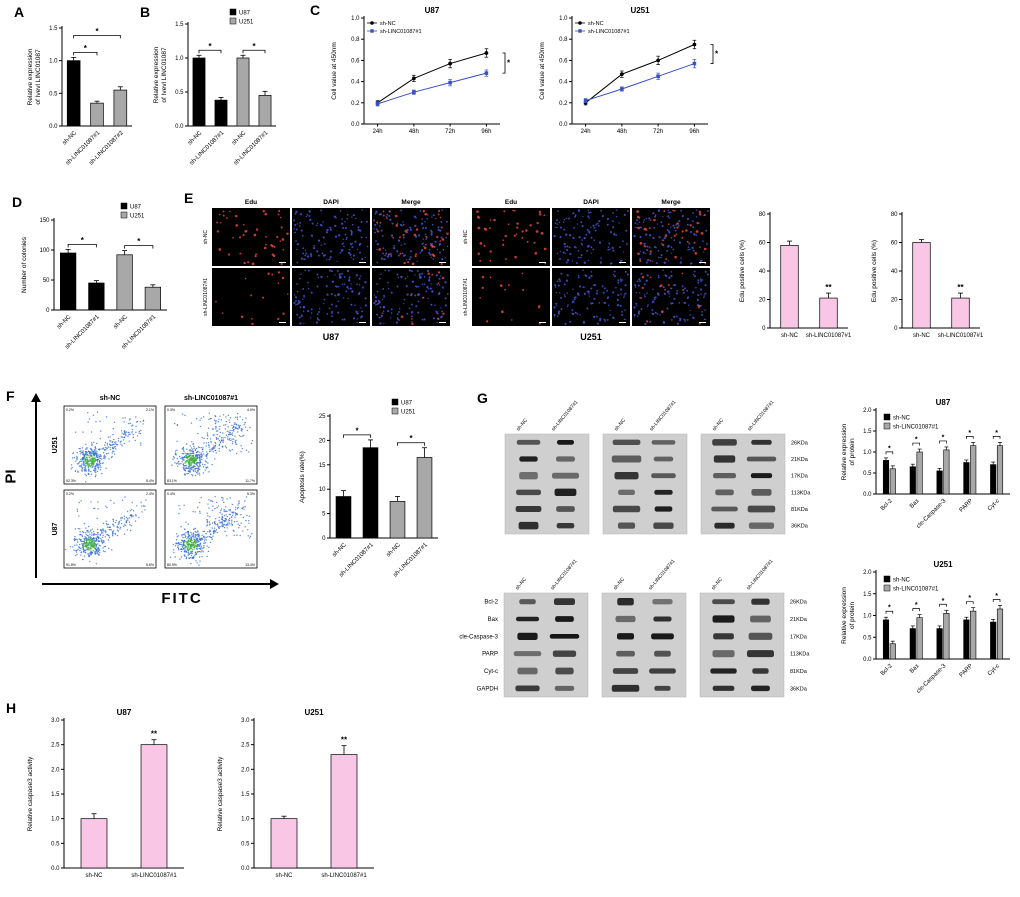 The width and height of the screenshot is (1020, 897). Describe the element at coordinates (251, 494) in the screenshot. I see `flow-quadrant-value: 5.3%` at that location.